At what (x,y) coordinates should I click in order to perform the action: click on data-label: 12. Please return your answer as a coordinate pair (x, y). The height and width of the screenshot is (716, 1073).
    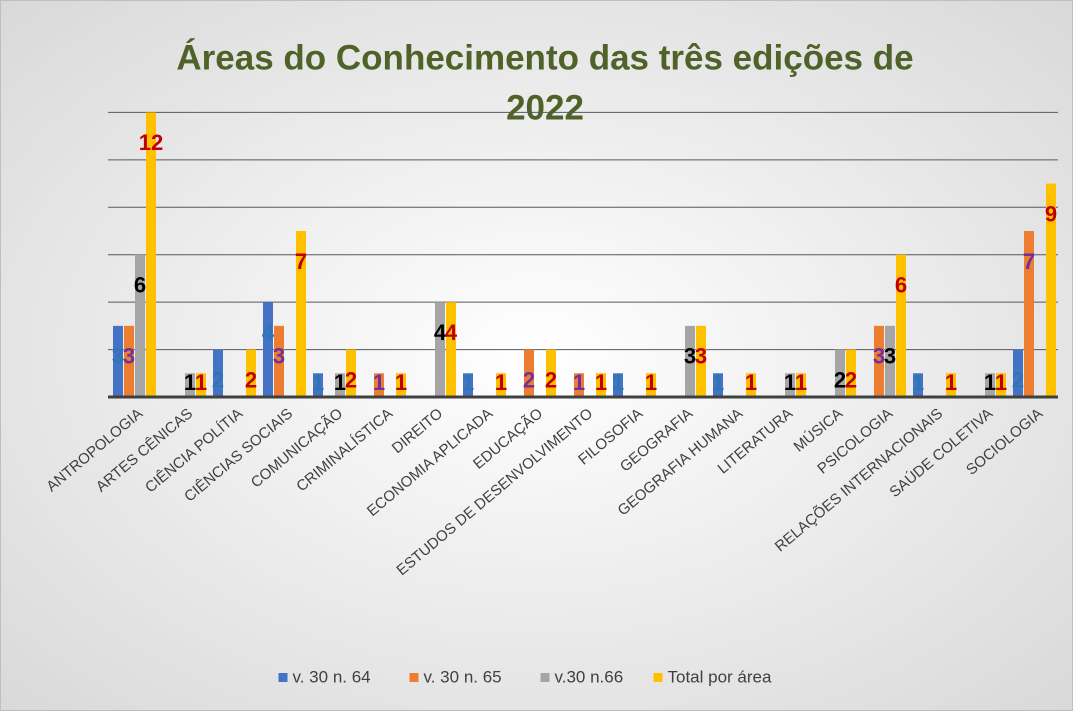
    Looking at the image, I should click on (151, 142).